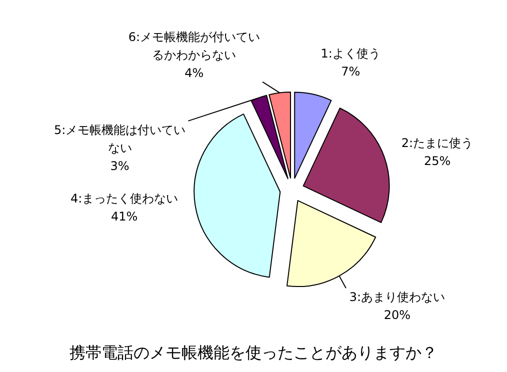 The height and width of the screenshot is (372, 507). Describe the element at coordinates (120, 165) in the screenshot. I see `data-label: 3%` at that location.